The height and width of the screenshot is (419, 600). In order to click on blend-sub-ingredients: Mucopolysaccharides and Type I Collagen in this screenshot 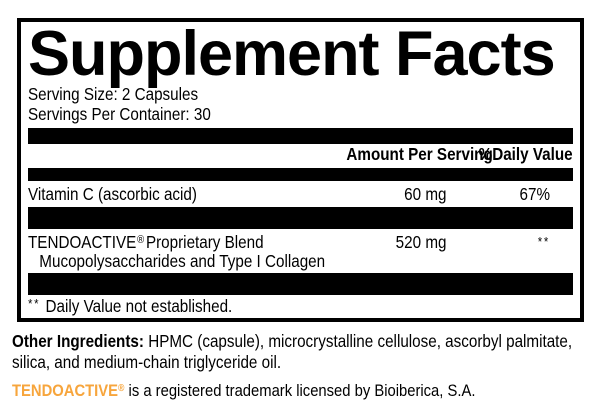, I will do `click(182, 261)`.